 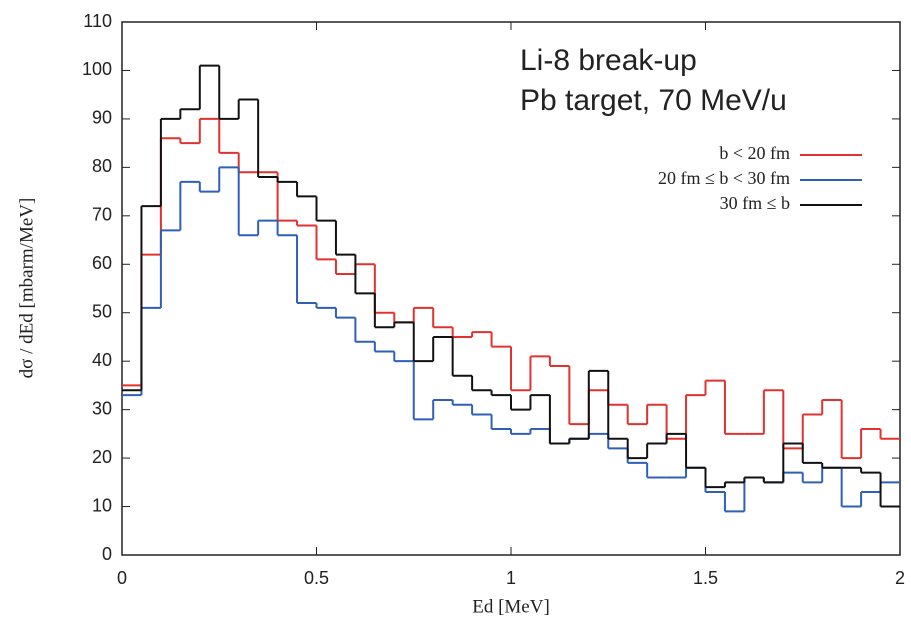 What do you see at coordinates (122, 578) in the screenshot?
I see `x-tick-label: 0` at bounding box center [122, 578].